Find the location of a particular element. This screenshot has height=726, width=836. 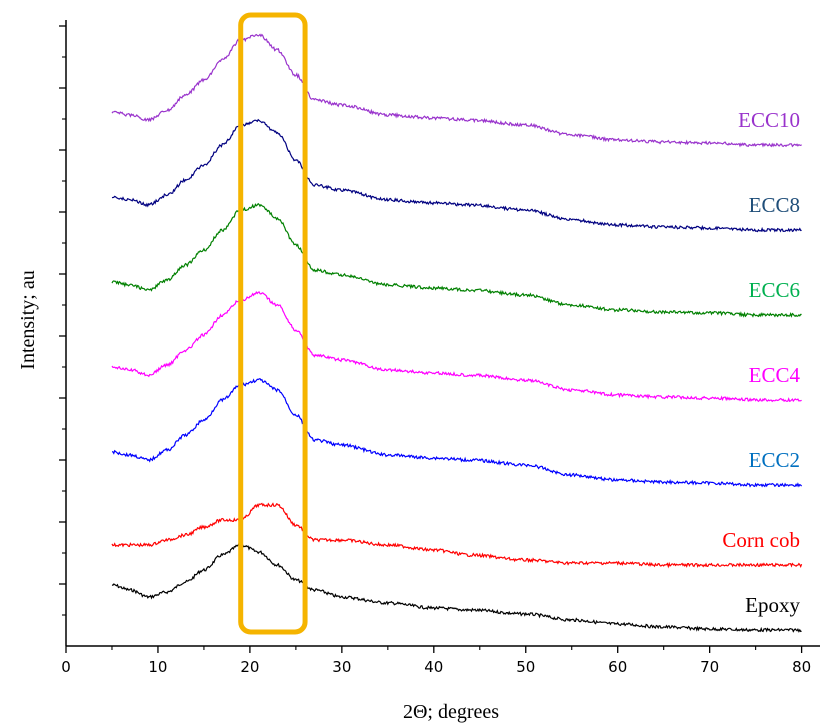

series-line-ecc10 is located at coordinates (456, 90).